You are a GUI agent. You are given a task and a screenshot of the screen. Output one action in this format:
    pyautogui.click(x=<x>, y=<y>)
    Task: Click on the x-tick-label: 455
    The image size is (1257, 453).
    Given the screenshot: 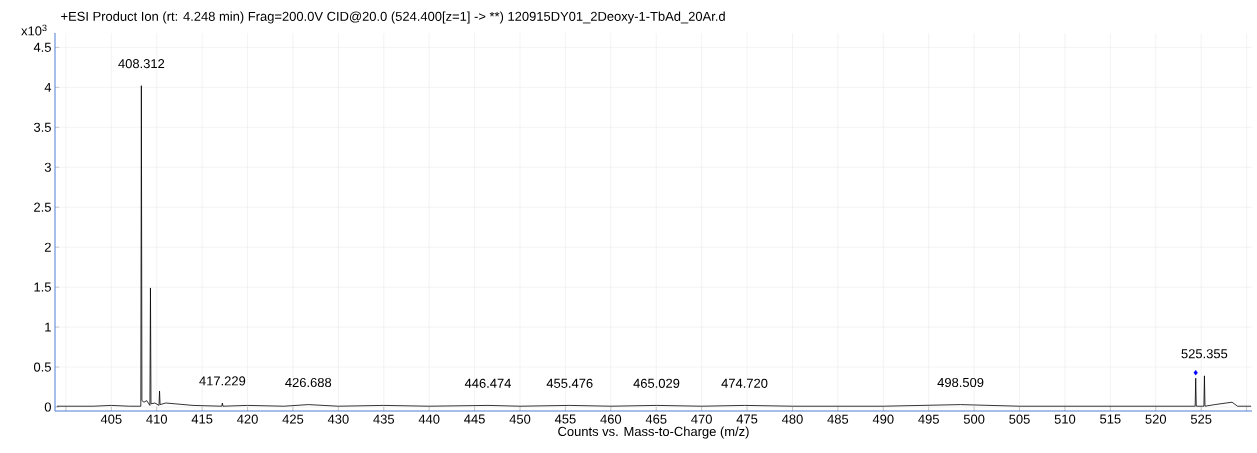 What is the action you would take?
    pyautogui.click(x=565, y=419)
    